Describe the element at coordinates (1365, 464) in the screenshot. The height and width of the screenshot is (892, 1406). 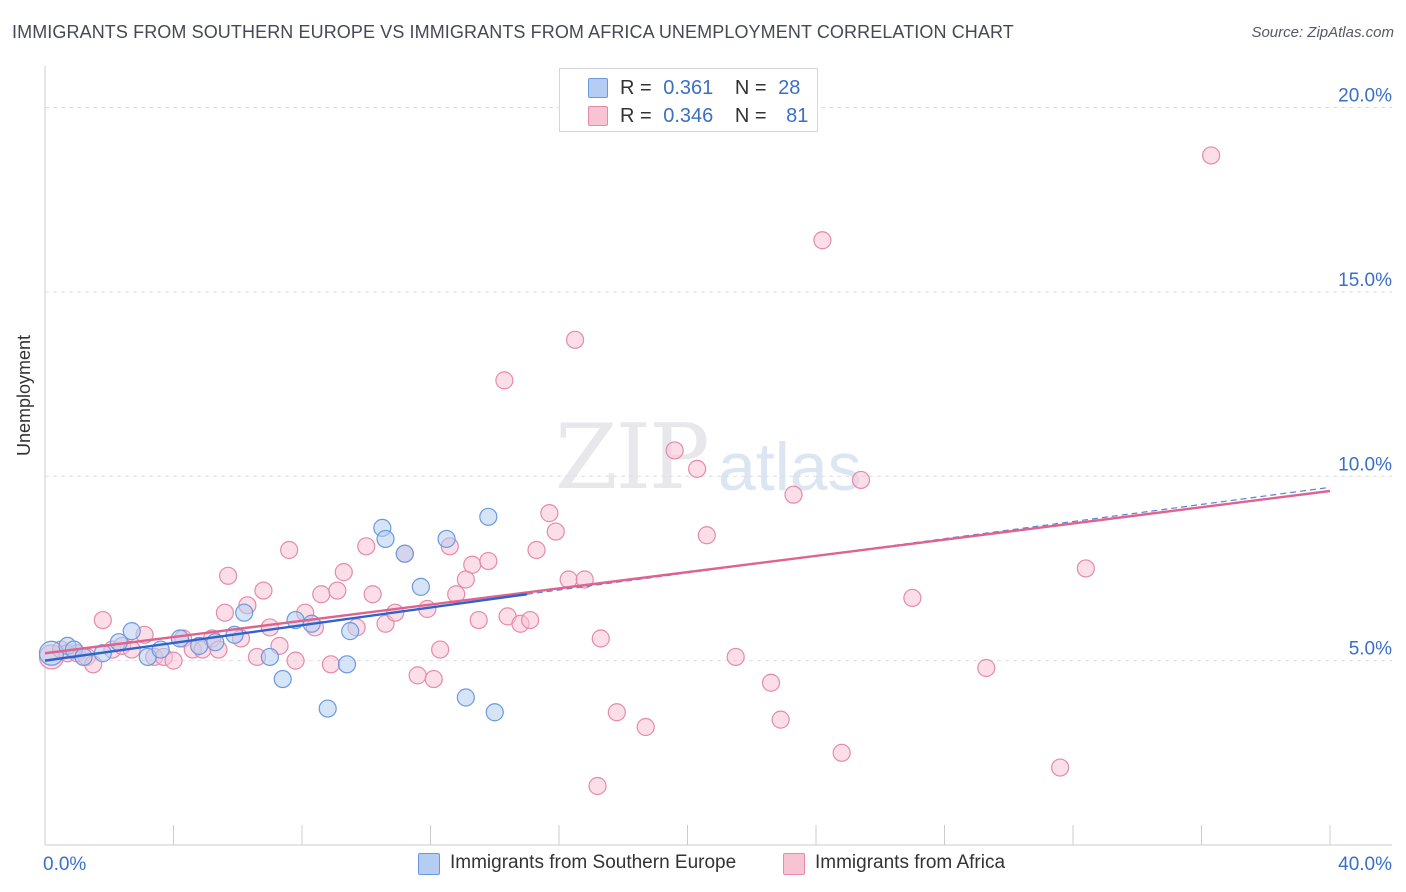
I see `y-tick-label: 10.0%` at that location.